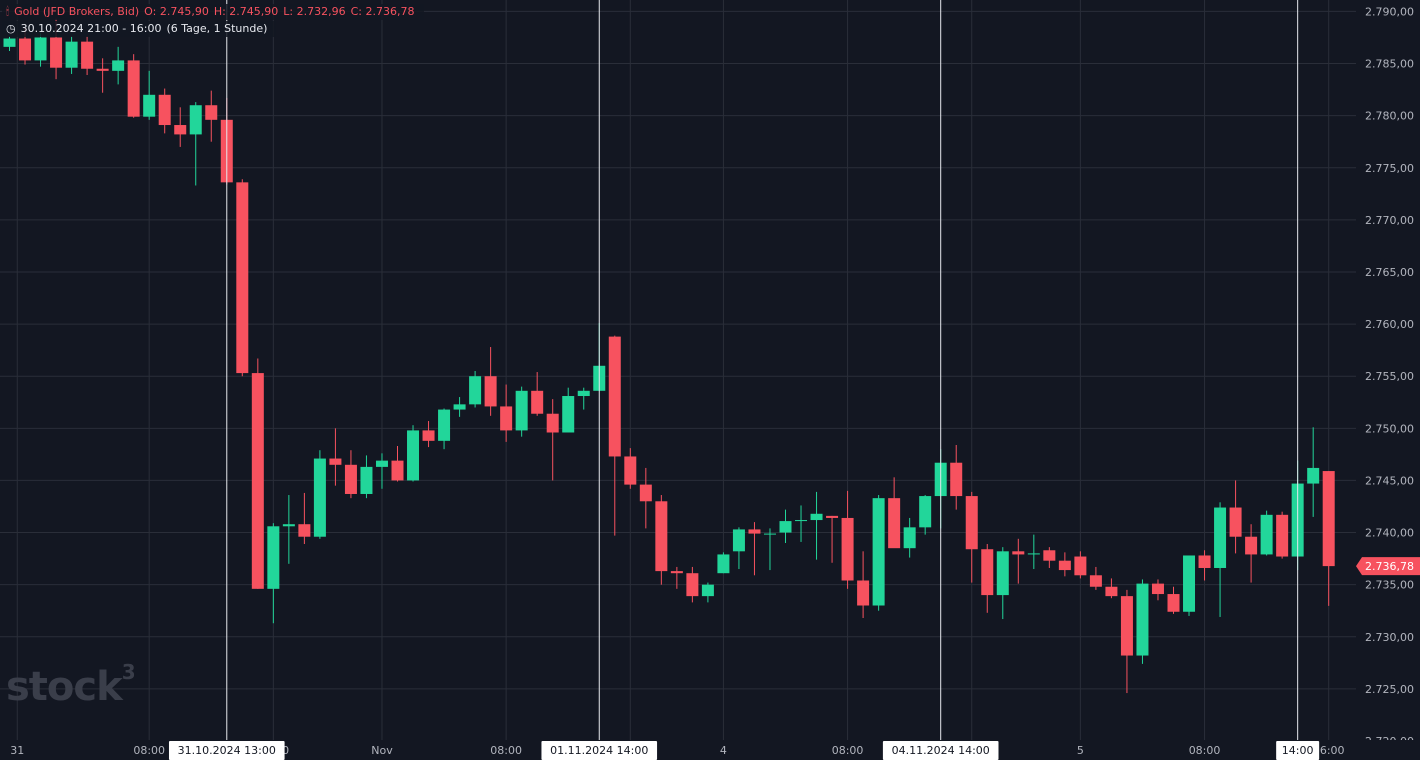  I want to click on y-tick-label: 2.745,00, so click(1389, 480).